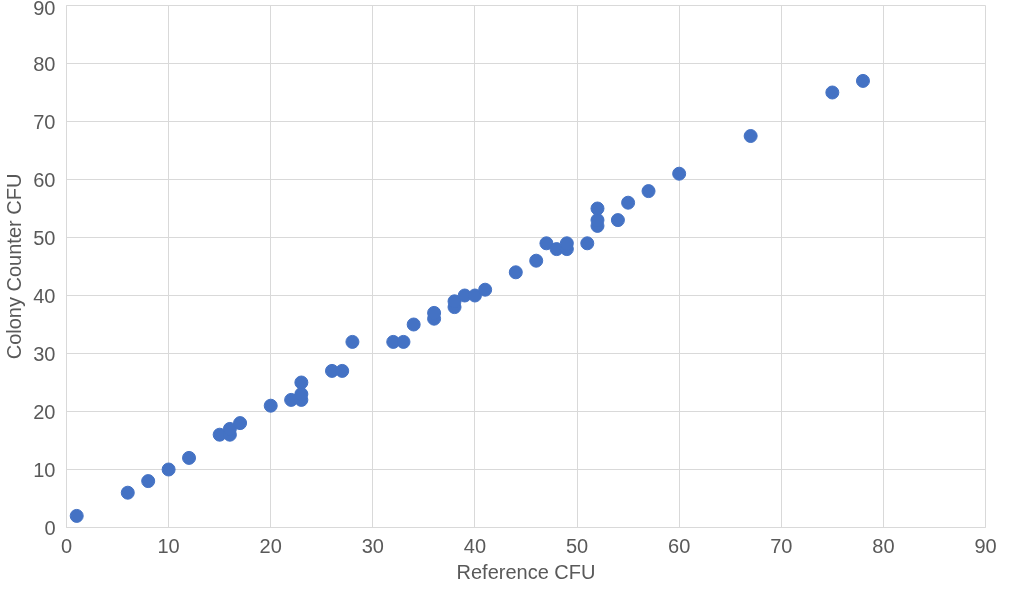 The image size is (1010, 590). What do you see at coordinates (50, 527) in the screenshot?
I see `y-tick-label: 0` at bounding box center [50, 527].